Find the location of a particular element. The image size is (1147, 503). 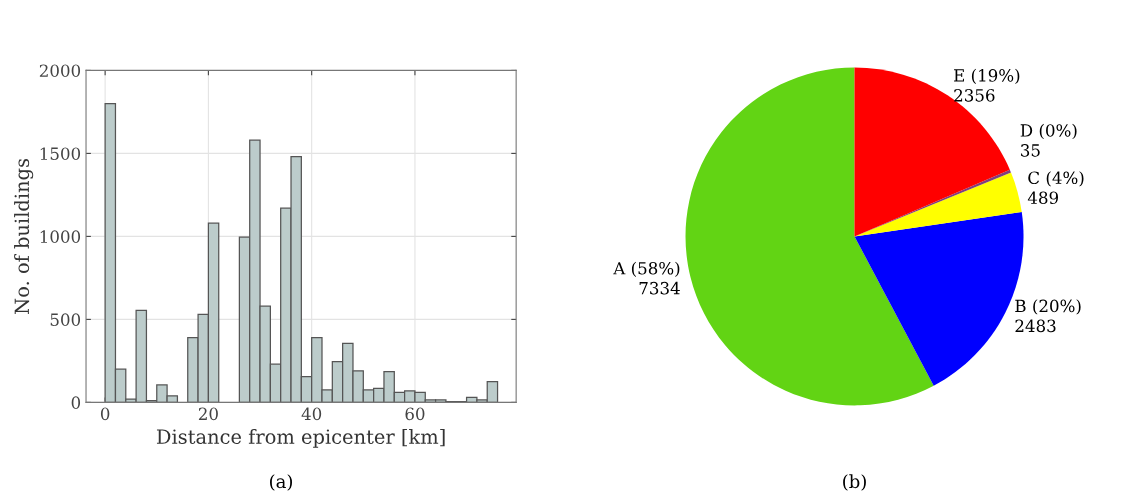

x-tick-label: 40 is located at coordinates (311, 414).